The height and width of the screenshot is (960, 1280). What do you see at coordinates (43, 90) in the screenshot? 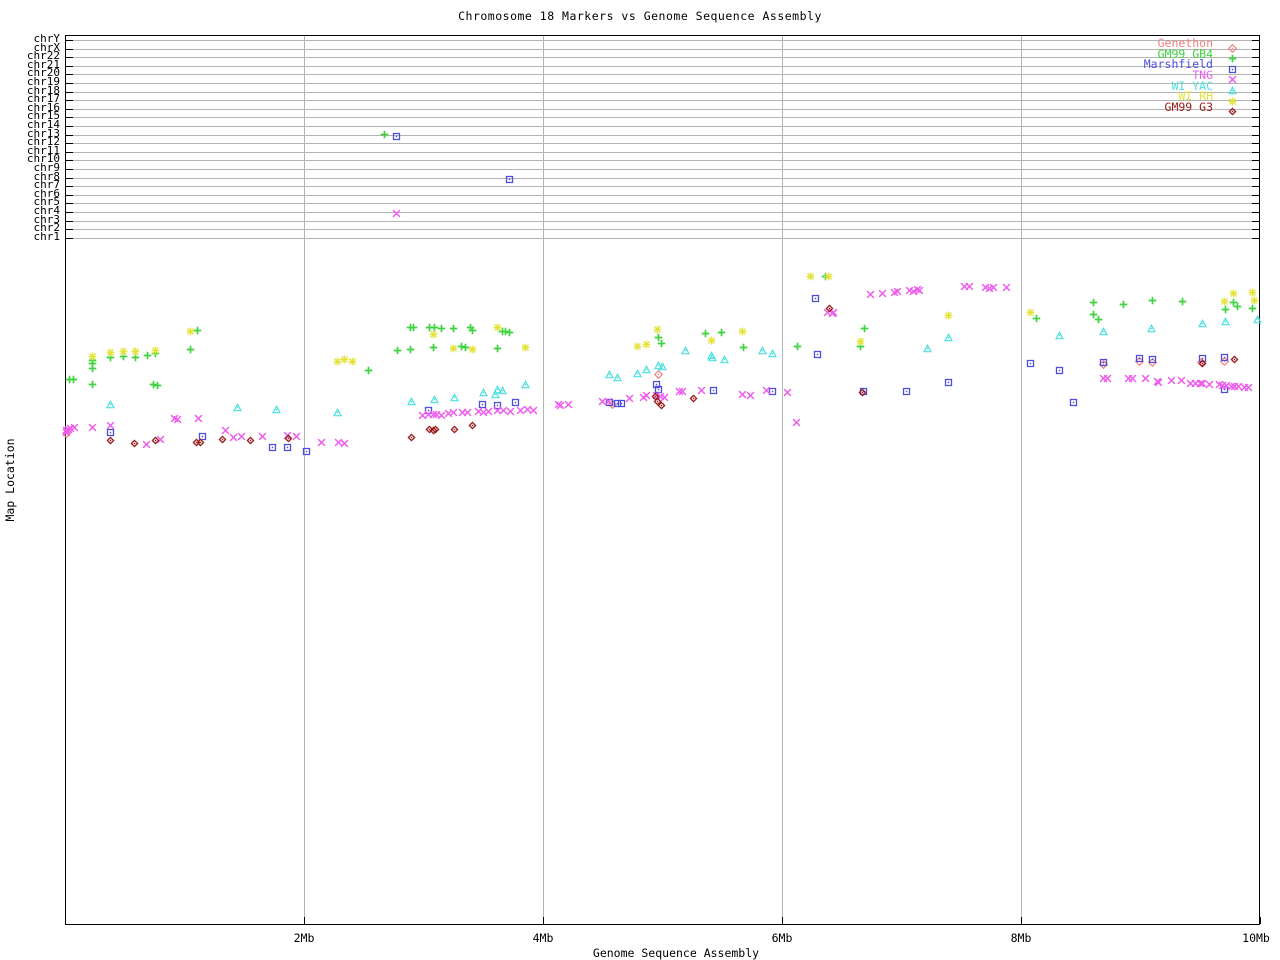
I see `chromosome-label: chr18` at bounding box center [43, 90].